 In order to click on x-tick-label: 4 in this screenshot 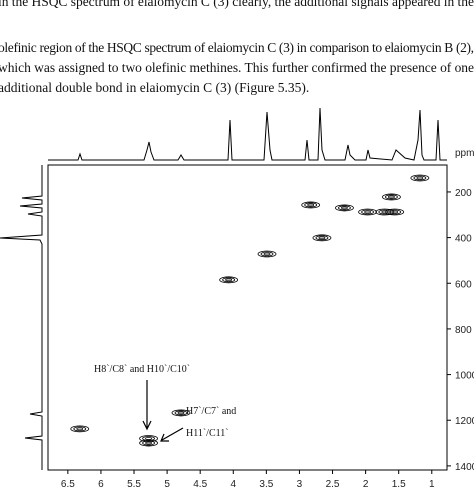, I will do `click(233, 484)`.